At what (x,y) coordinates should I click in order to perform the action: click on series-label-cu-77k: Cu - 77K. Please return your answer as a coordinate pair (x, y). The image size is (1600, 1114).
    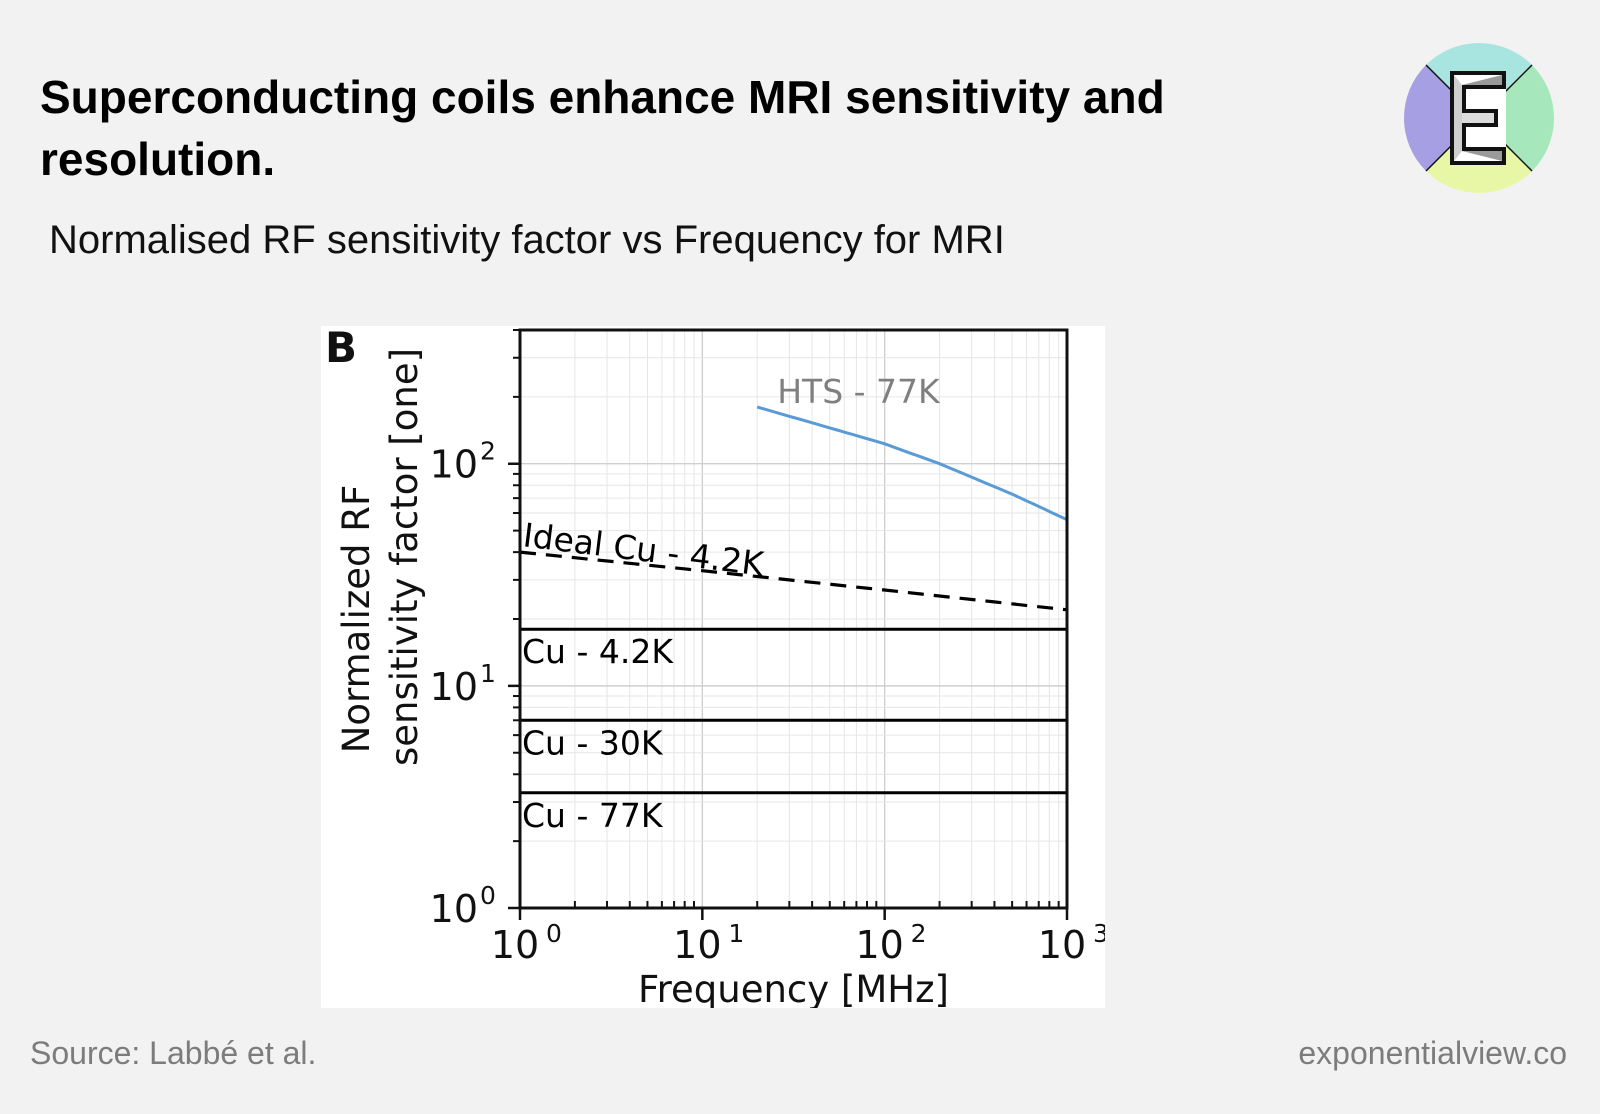
    Looking at the image, I should click on (593, 815).